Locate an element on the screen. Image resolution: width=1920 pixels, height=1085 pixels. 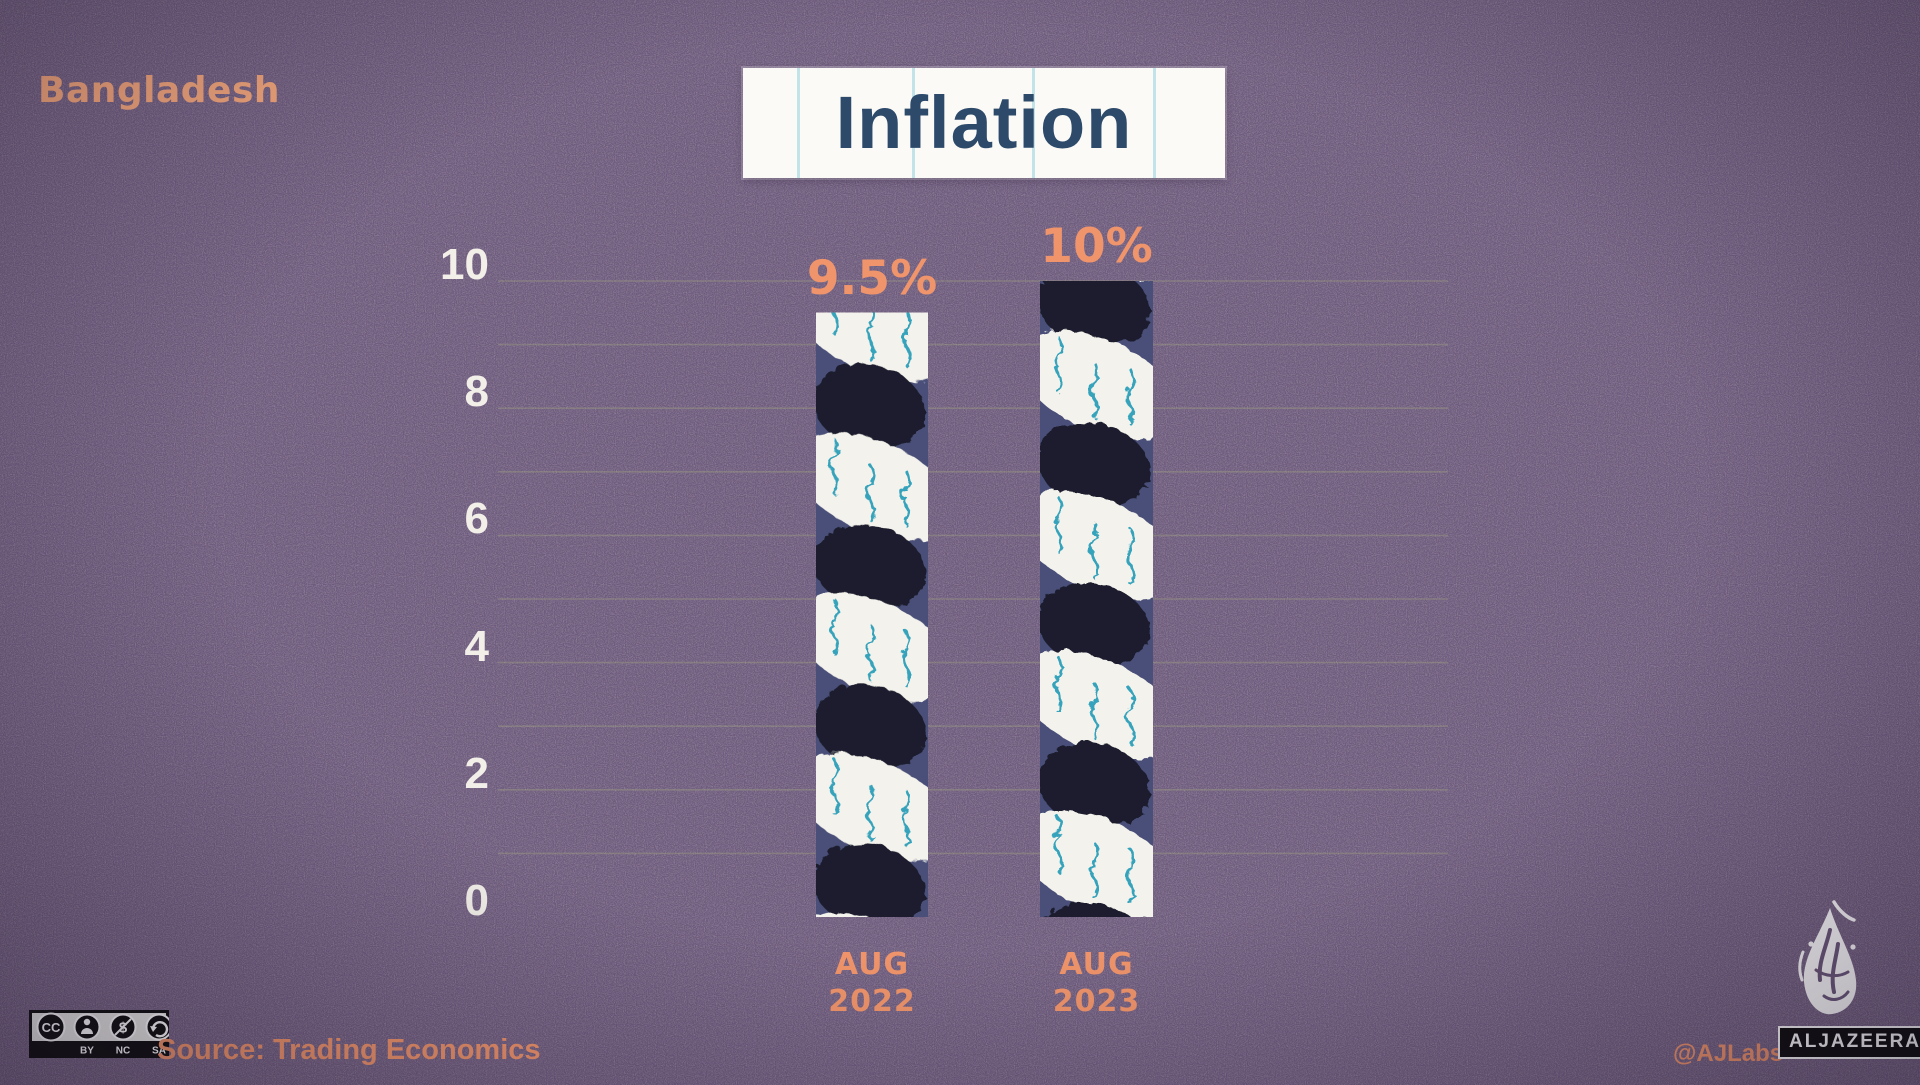
aljazeera-wordmark: ALJAZEERA is located at coordinates (1849, 1042).